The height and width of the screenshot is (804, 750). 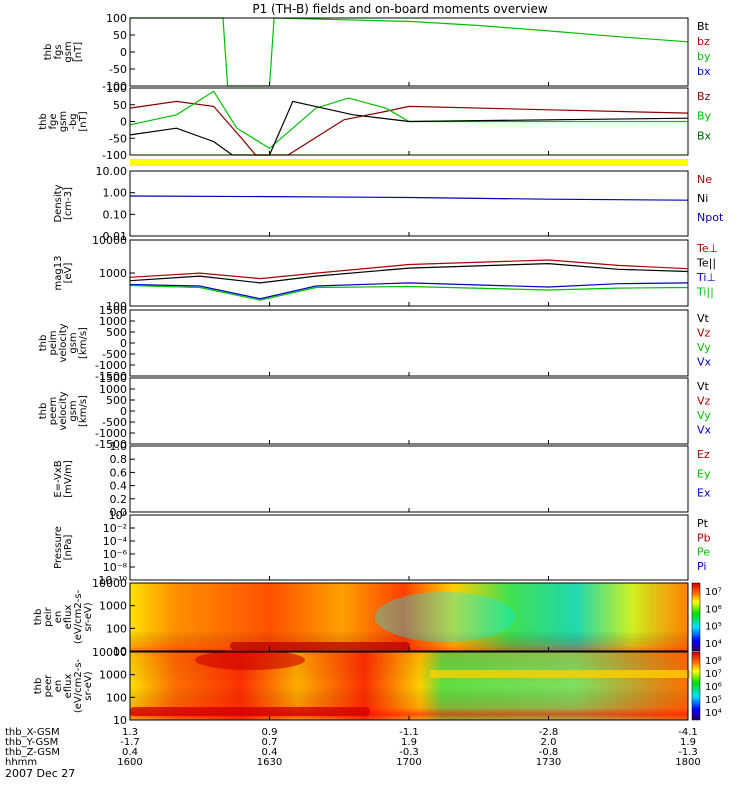 I want to click on y-tick-label: 10⁻¹⁰, so click(x=112, y=580).